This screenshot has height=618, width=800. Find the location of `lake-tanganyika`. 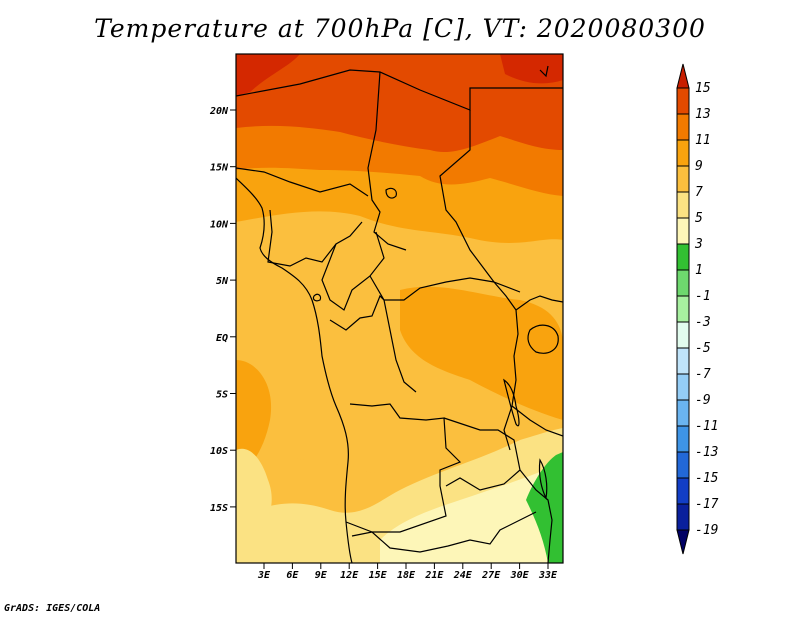

lake-tanganyika is located at coordinates (511, 402).